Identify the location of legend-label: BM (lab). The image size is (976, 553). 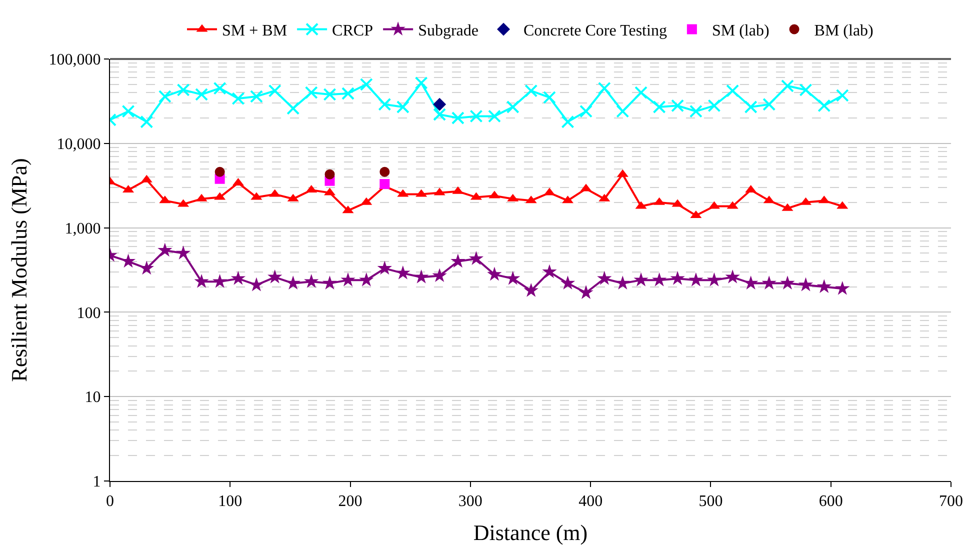
(844, 31).